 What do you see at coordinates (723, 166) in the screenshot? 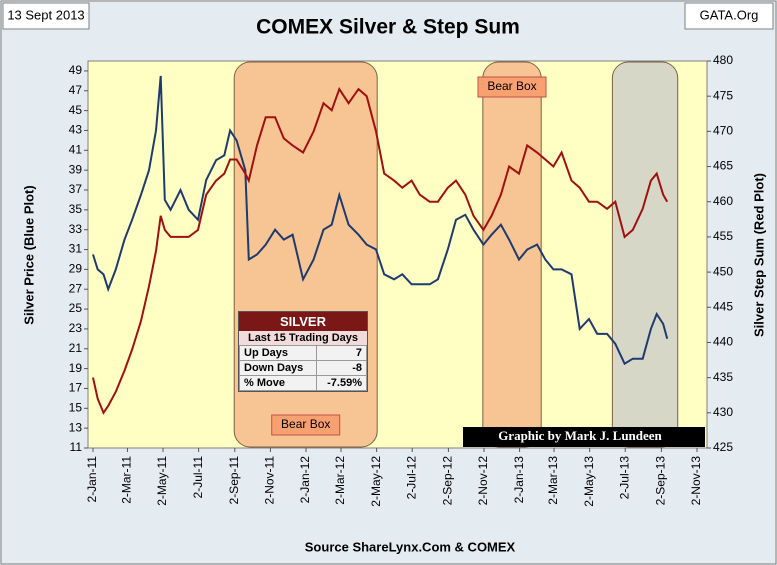
I see `y2-tick-label: 465` at bounding box center [723, 166].